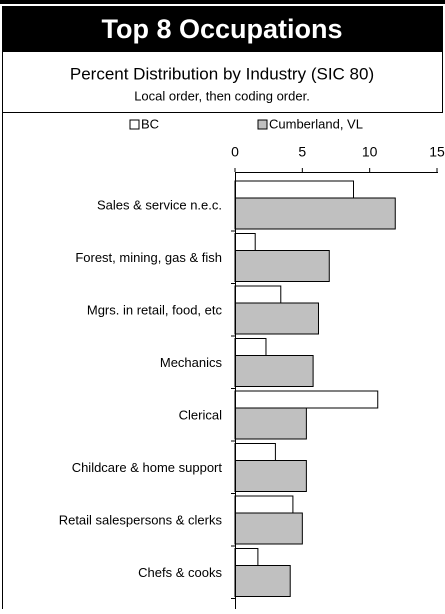 Image resolution: width=445 pixels, height=614 pixels. Describe the element at coordinates (191, 362) in the screenshot. I see `y-tick-label: Mechanics` at that location.